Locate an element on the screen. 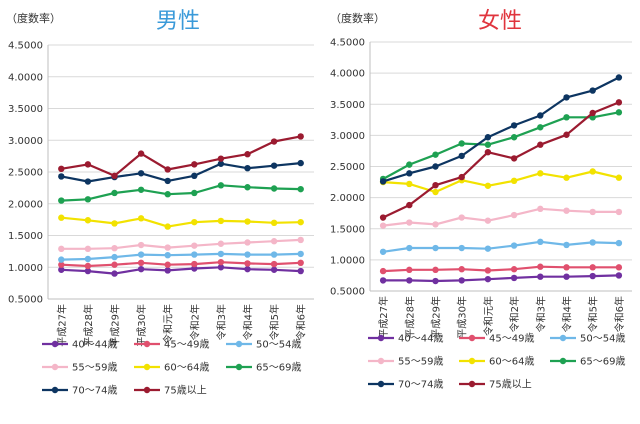 This screenshot has width=640, height=424. y-tick-label: 2.5000 is located at coordinates (25, 173).